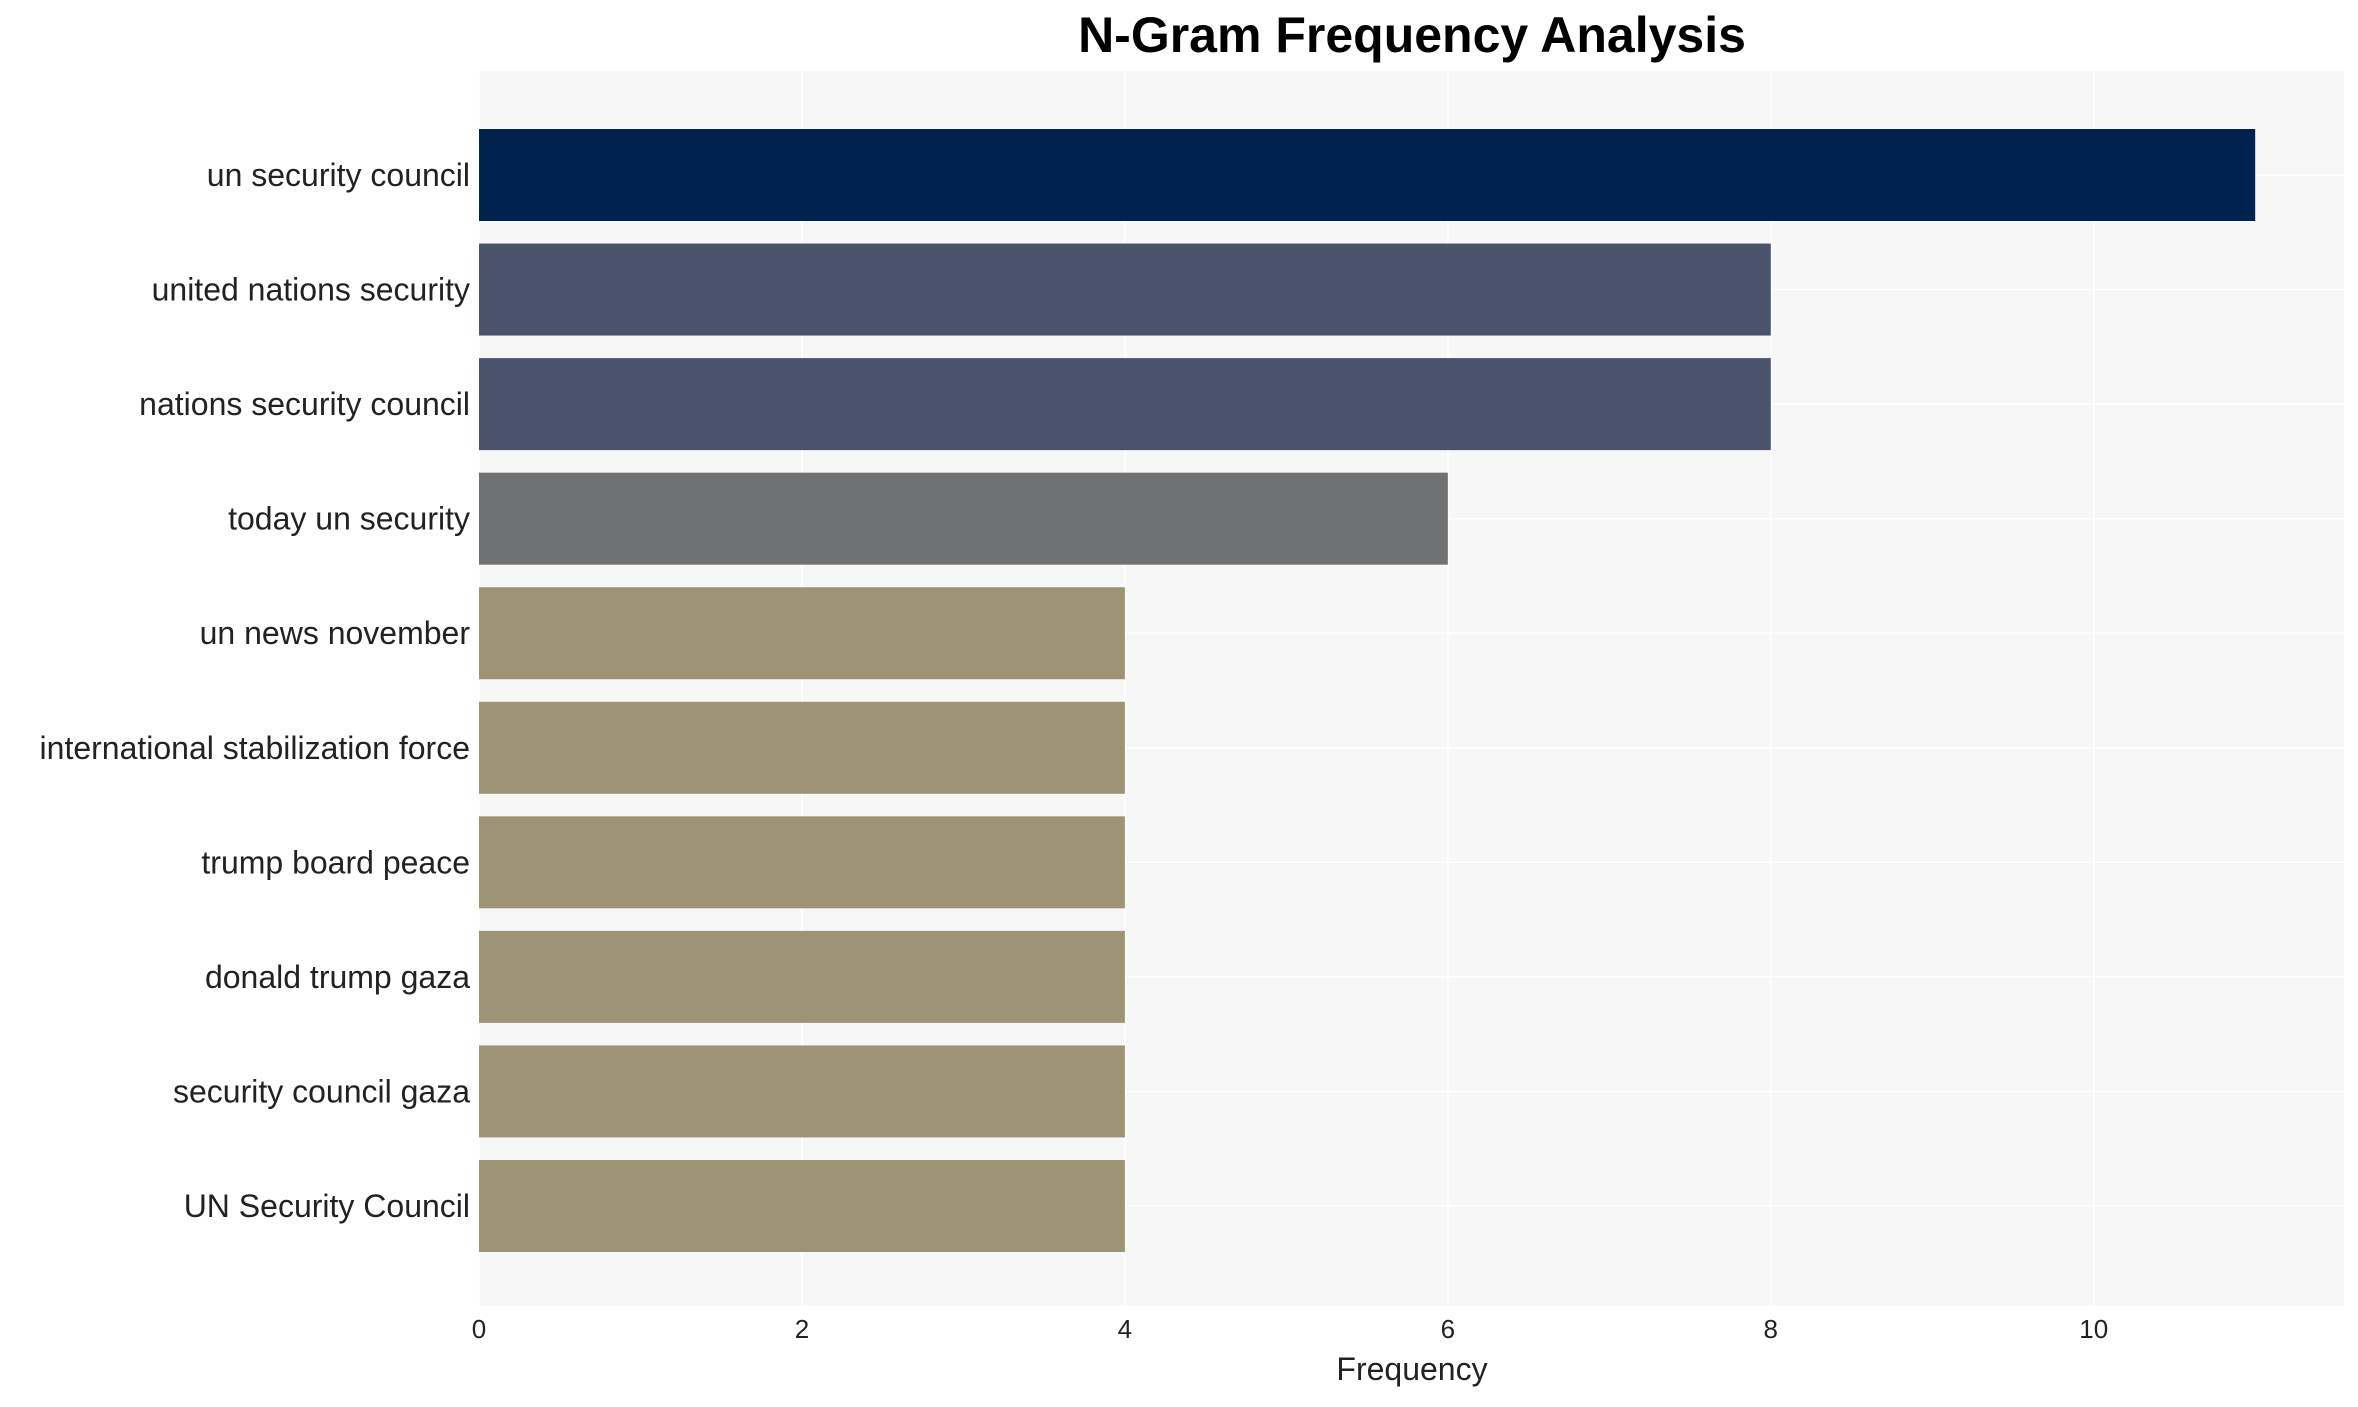 This screenshot has height=1407, width=2358. I want to click on y-tick-label: nations security council, so click(304, 404).